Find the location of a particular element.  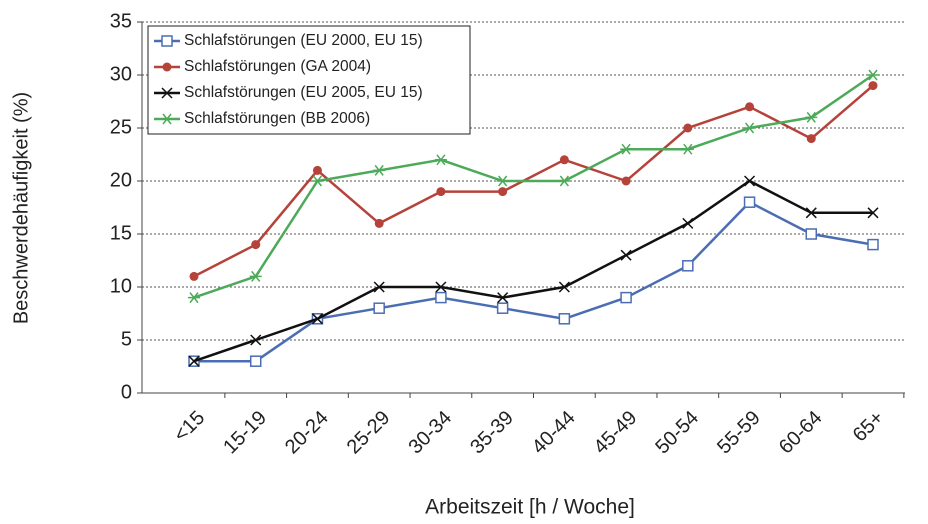

x-tick-label: 15-19 is located at coordinates (245, 433).